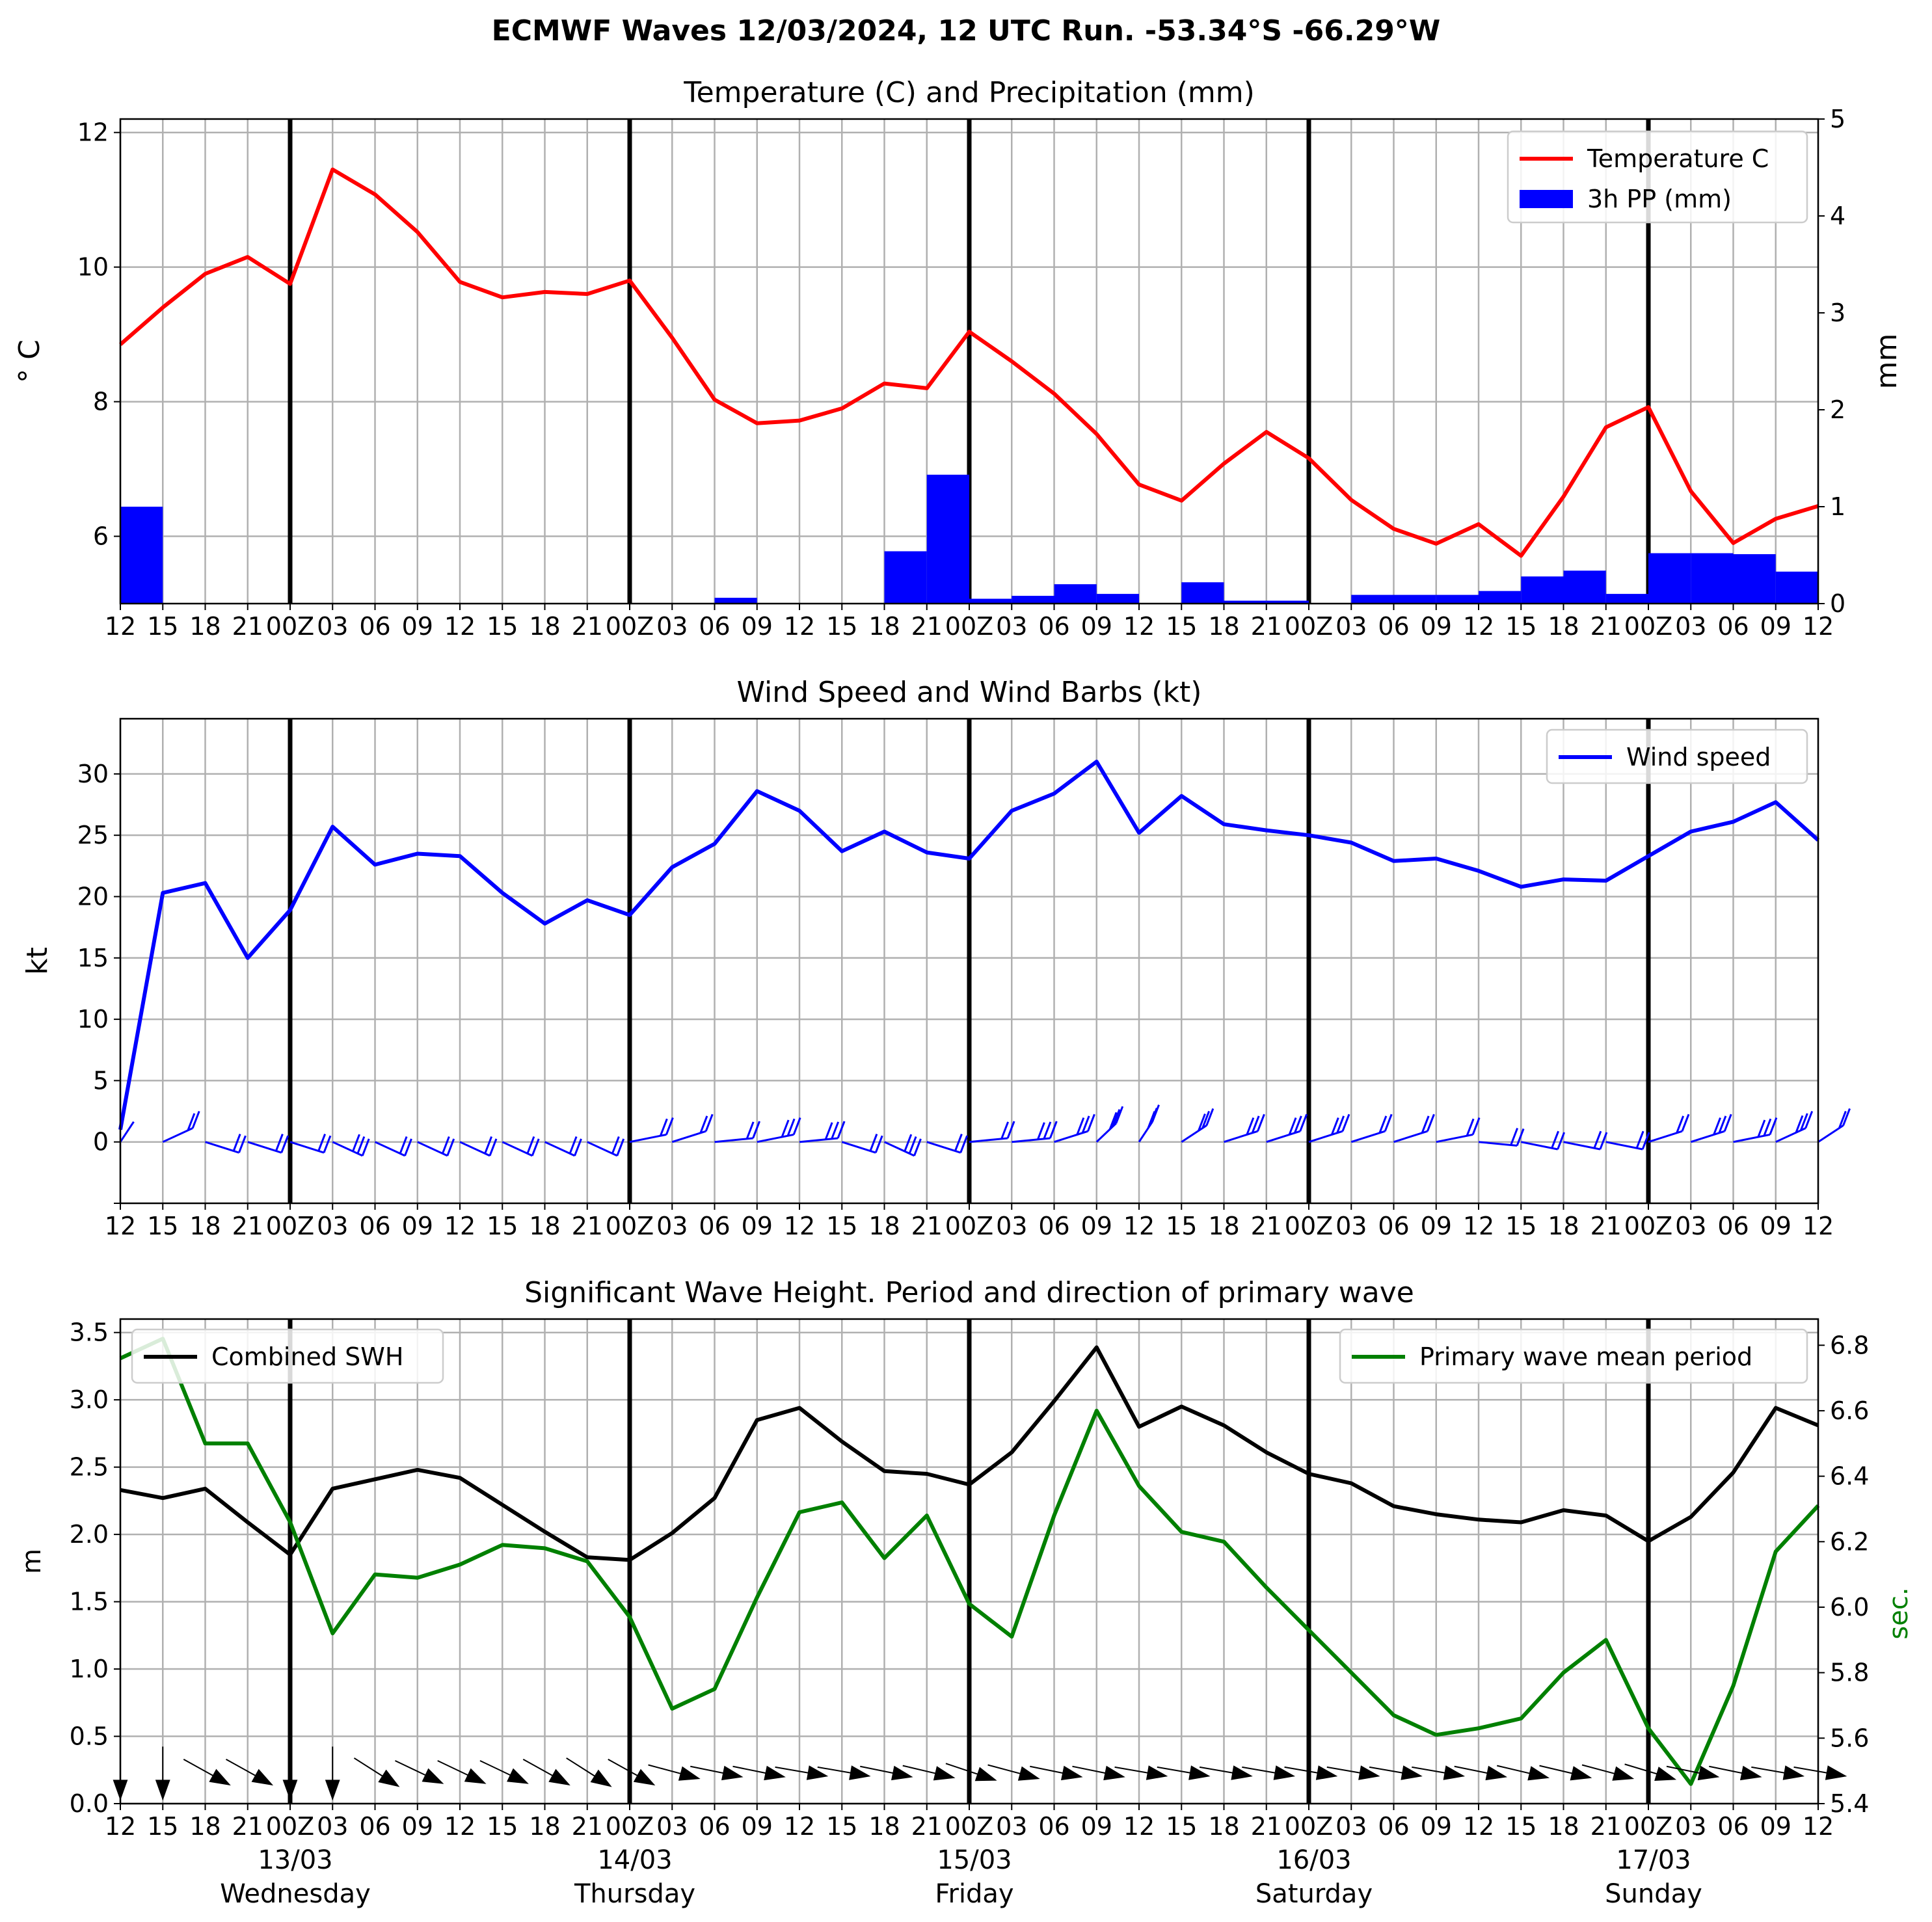 Image resolution: width=1932 pixels, height=1922 pixels. I want to click on y2-tick-label: 3, so click(1837, 313).